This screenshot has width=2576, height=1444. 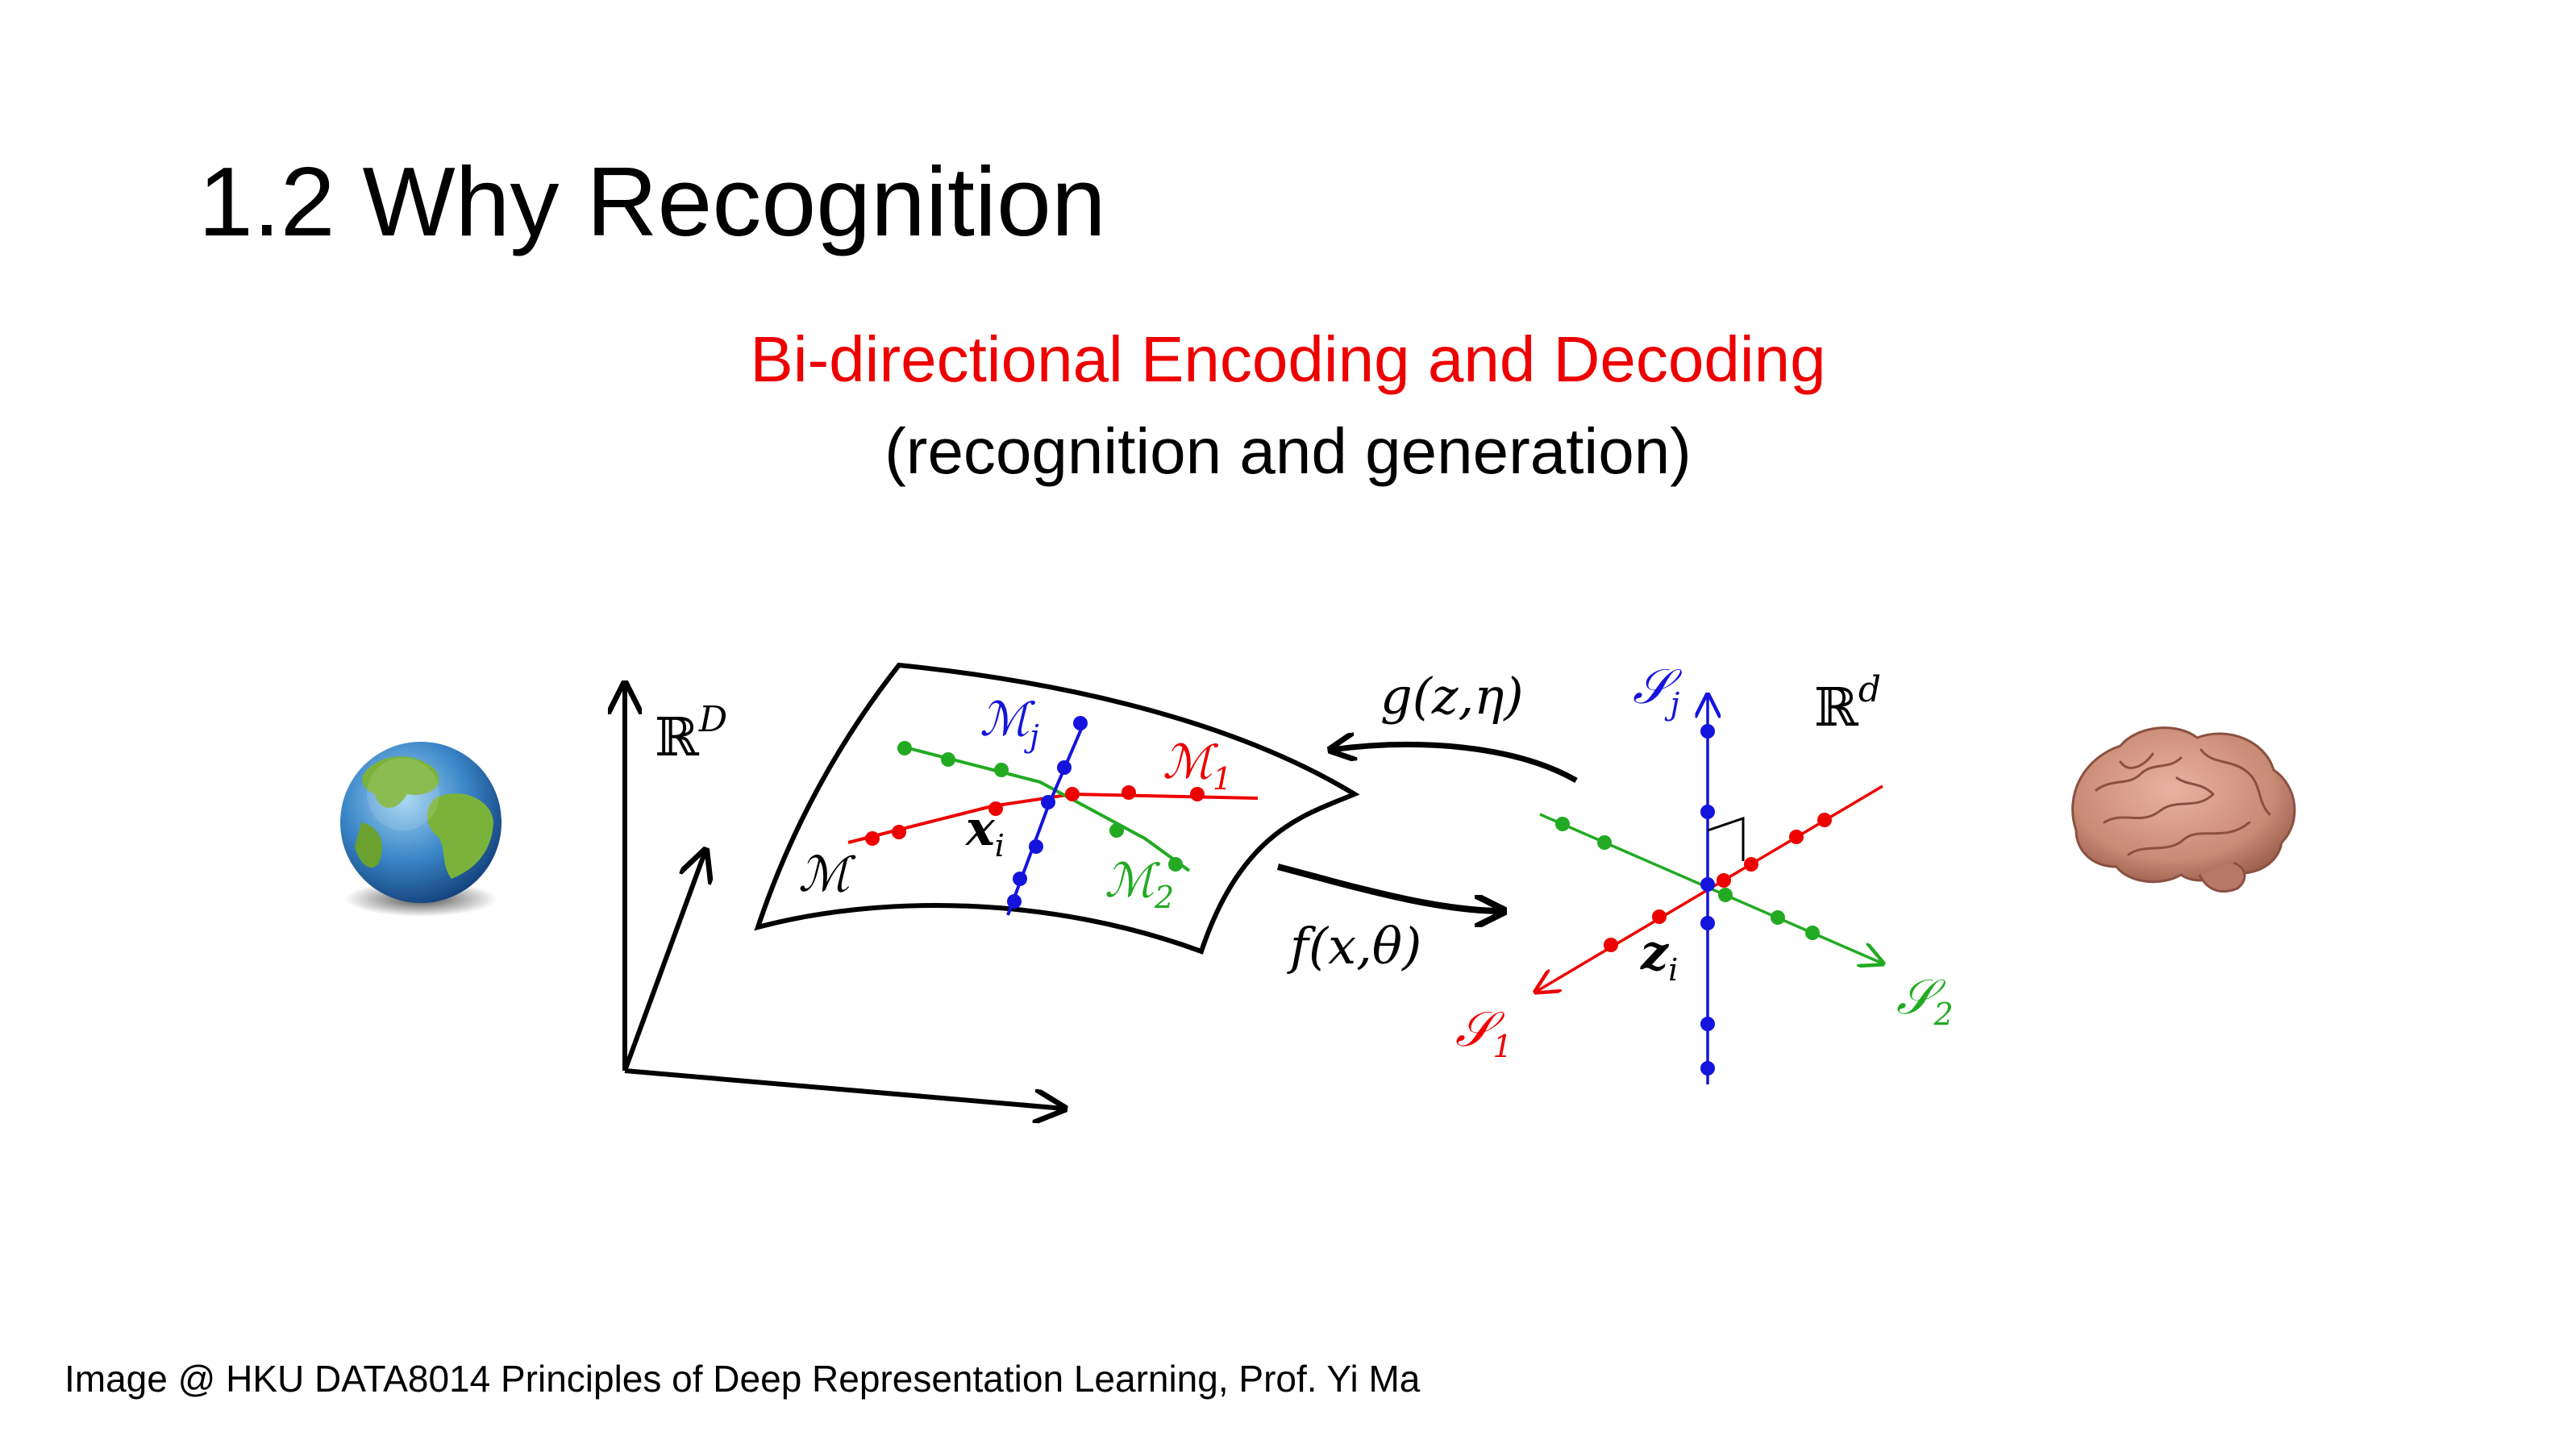 I want to click on encoder-label: f(x,θ), so click(x=1354, y=946).